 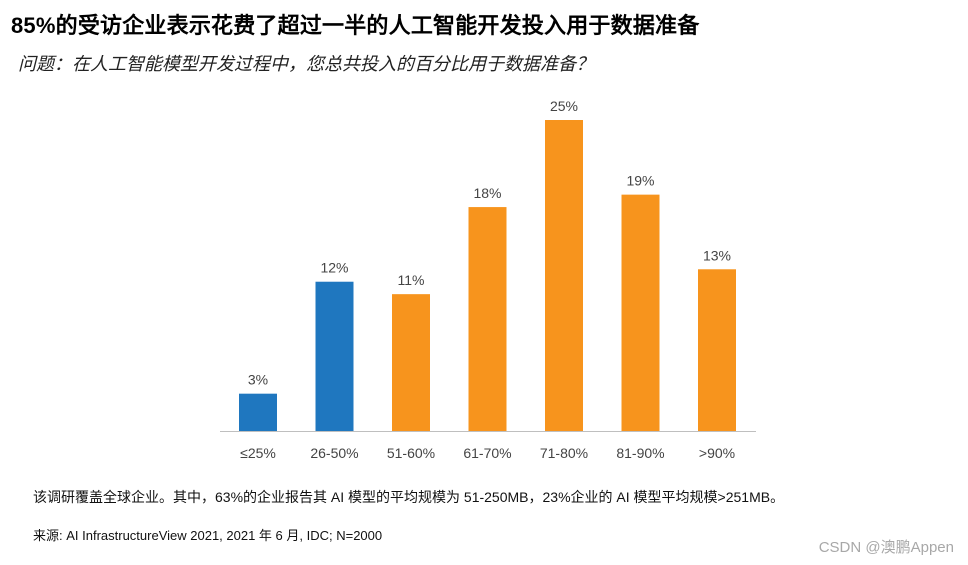 I want to click on x-tick-label-6: >90%, so click(x=717, y=453).